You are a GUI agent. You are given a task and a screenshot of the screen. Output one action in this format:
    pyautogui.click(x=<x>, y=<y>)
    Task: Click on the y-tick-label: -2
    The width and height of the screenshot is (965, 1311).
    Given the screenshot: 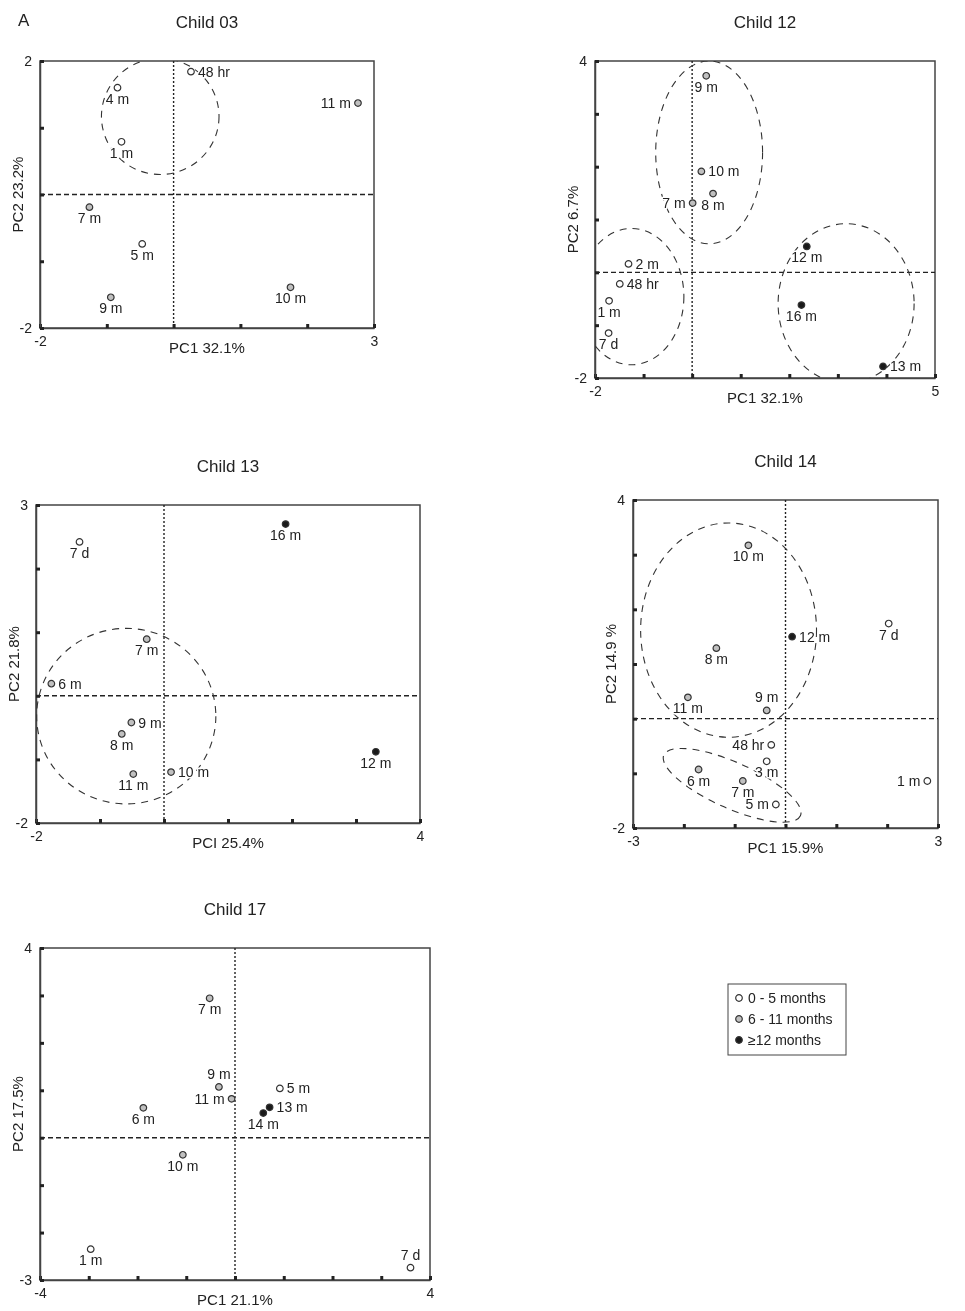 What is the action you would take?
    pyautogui.click(x=22, y=822)
    